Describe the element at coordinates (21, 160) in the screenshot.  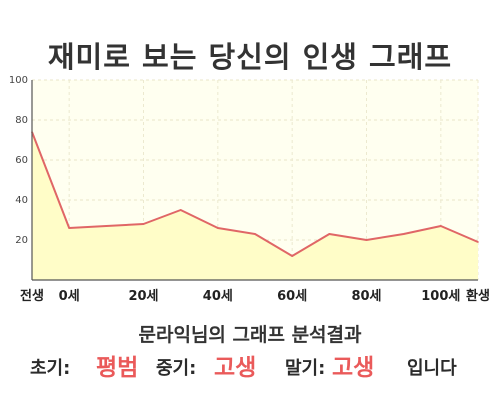
I see `y-tick-label: 60` at that location.